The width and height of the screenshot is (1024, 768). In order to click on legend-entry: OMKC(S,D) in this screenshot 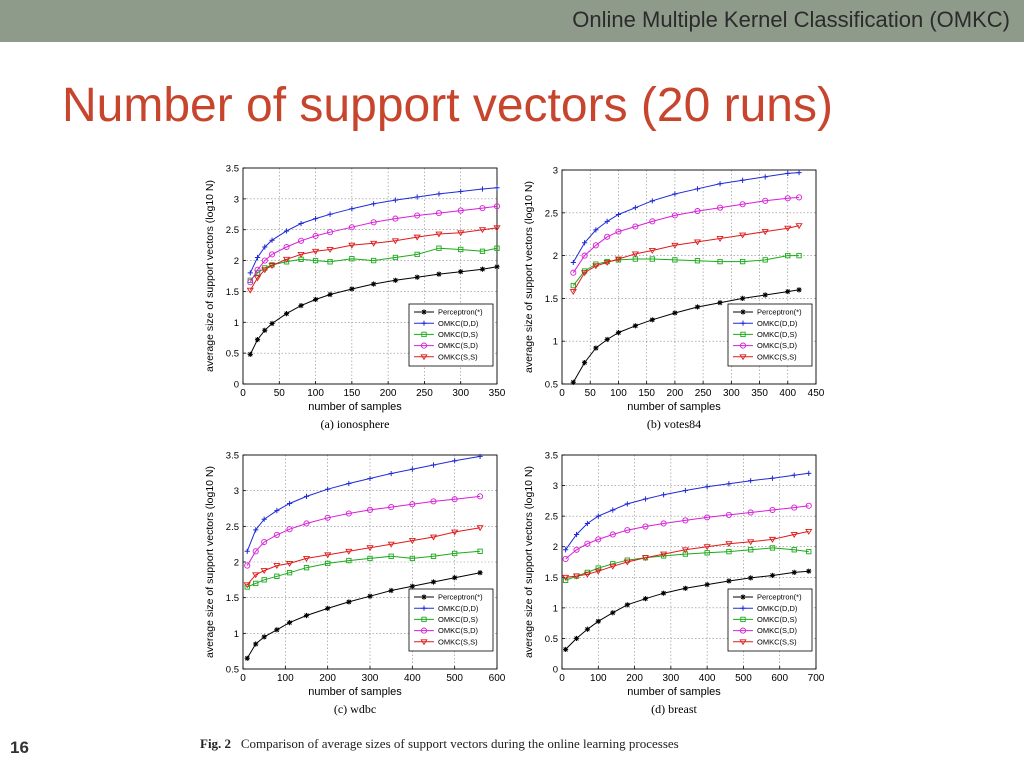, I will do `click(777, 345)`.